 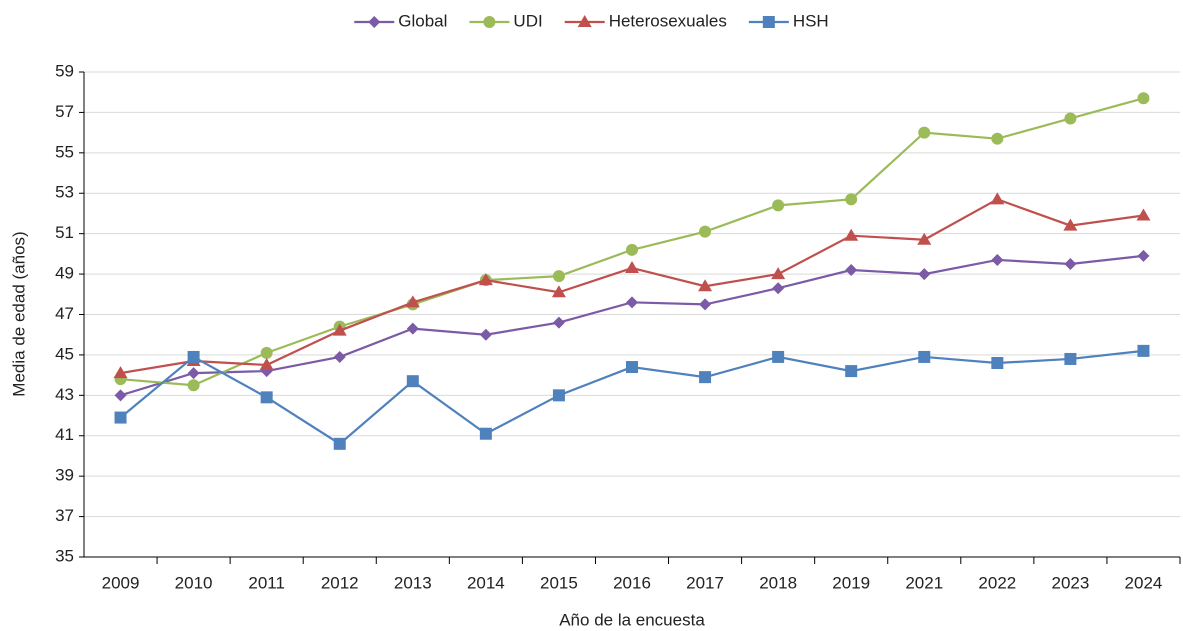 What do you see at coordinates (632, 582) in the screenshot?
I see `x-tick-label: 2016` at bounding box center [632, 582].